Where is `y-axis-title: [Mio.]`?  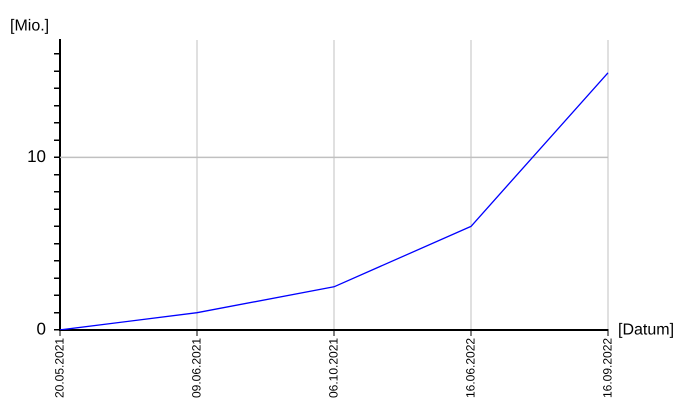
y-axis-title: [Mio.] is located at coordinates (30, 25).